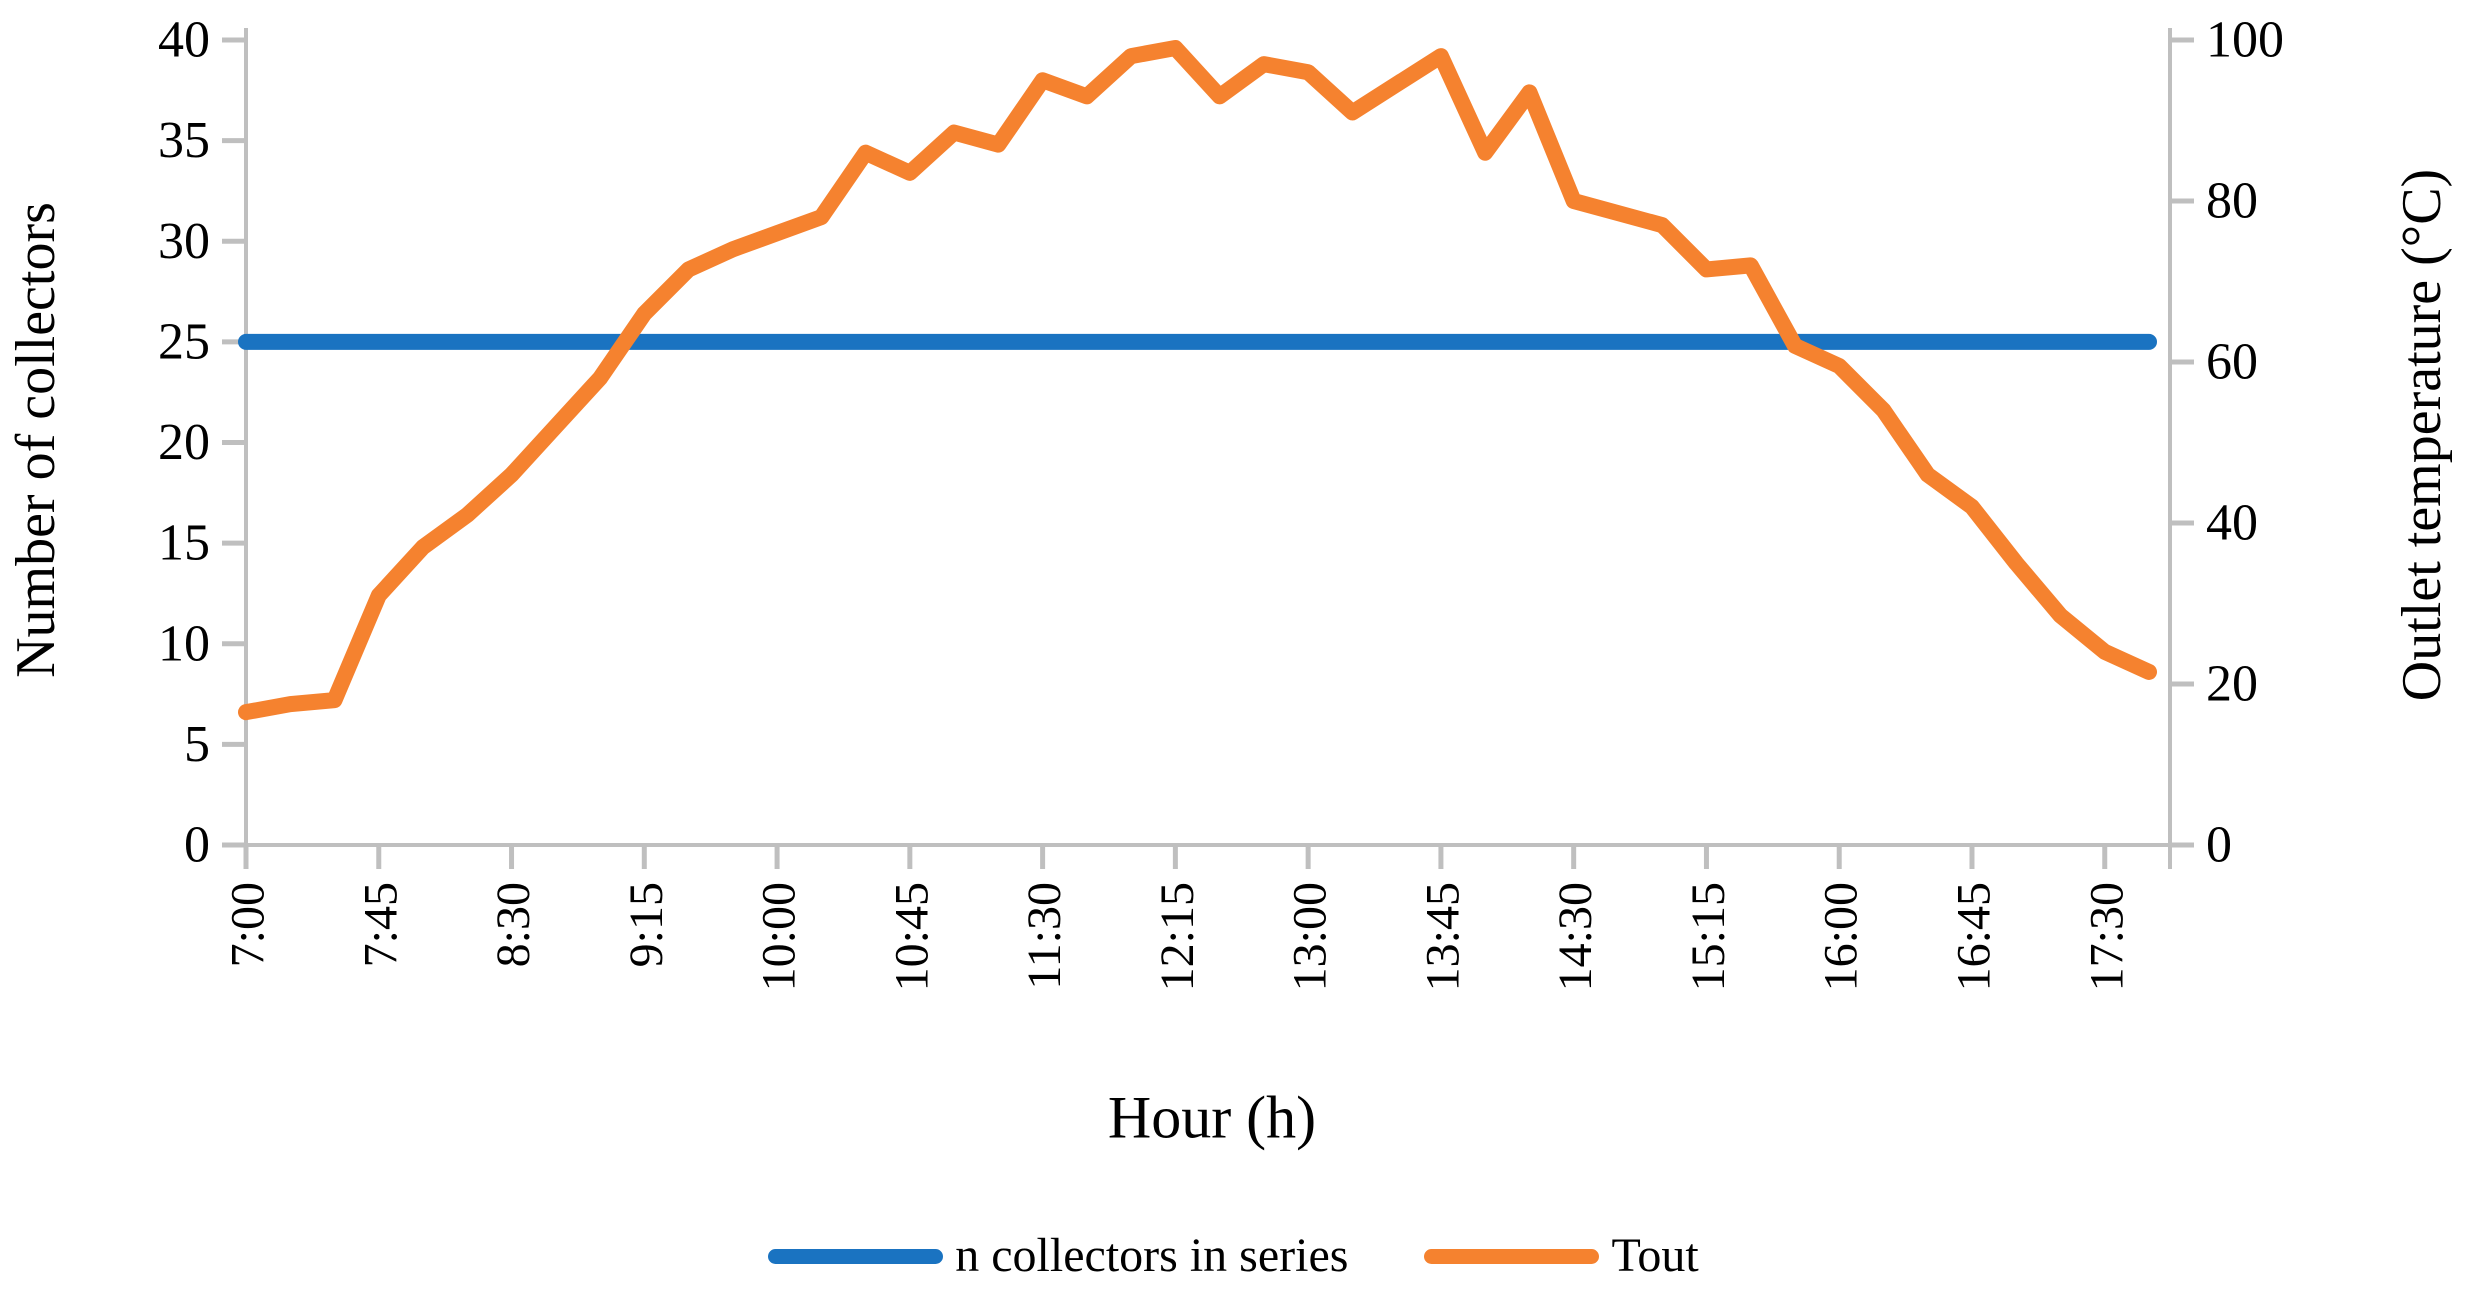 Image resolution: width=2467 pixels, height=1293 pixels. I want to click on legend: n collectors in series Tout, so click(1233, 1256).